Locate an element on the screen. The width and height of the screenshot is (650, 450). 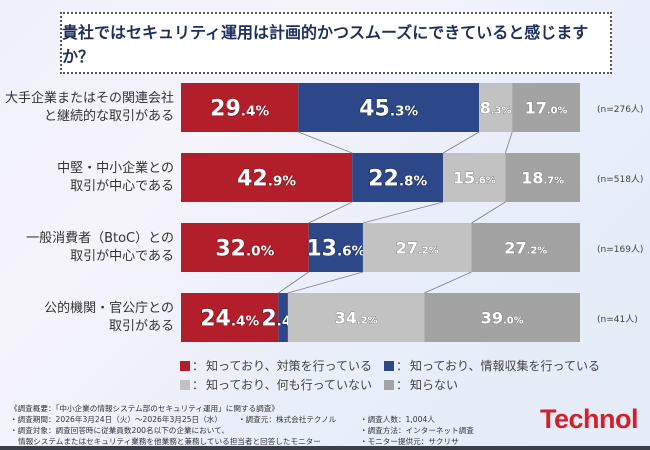
legend-swatch-gray is located at coordinates (388, 384).